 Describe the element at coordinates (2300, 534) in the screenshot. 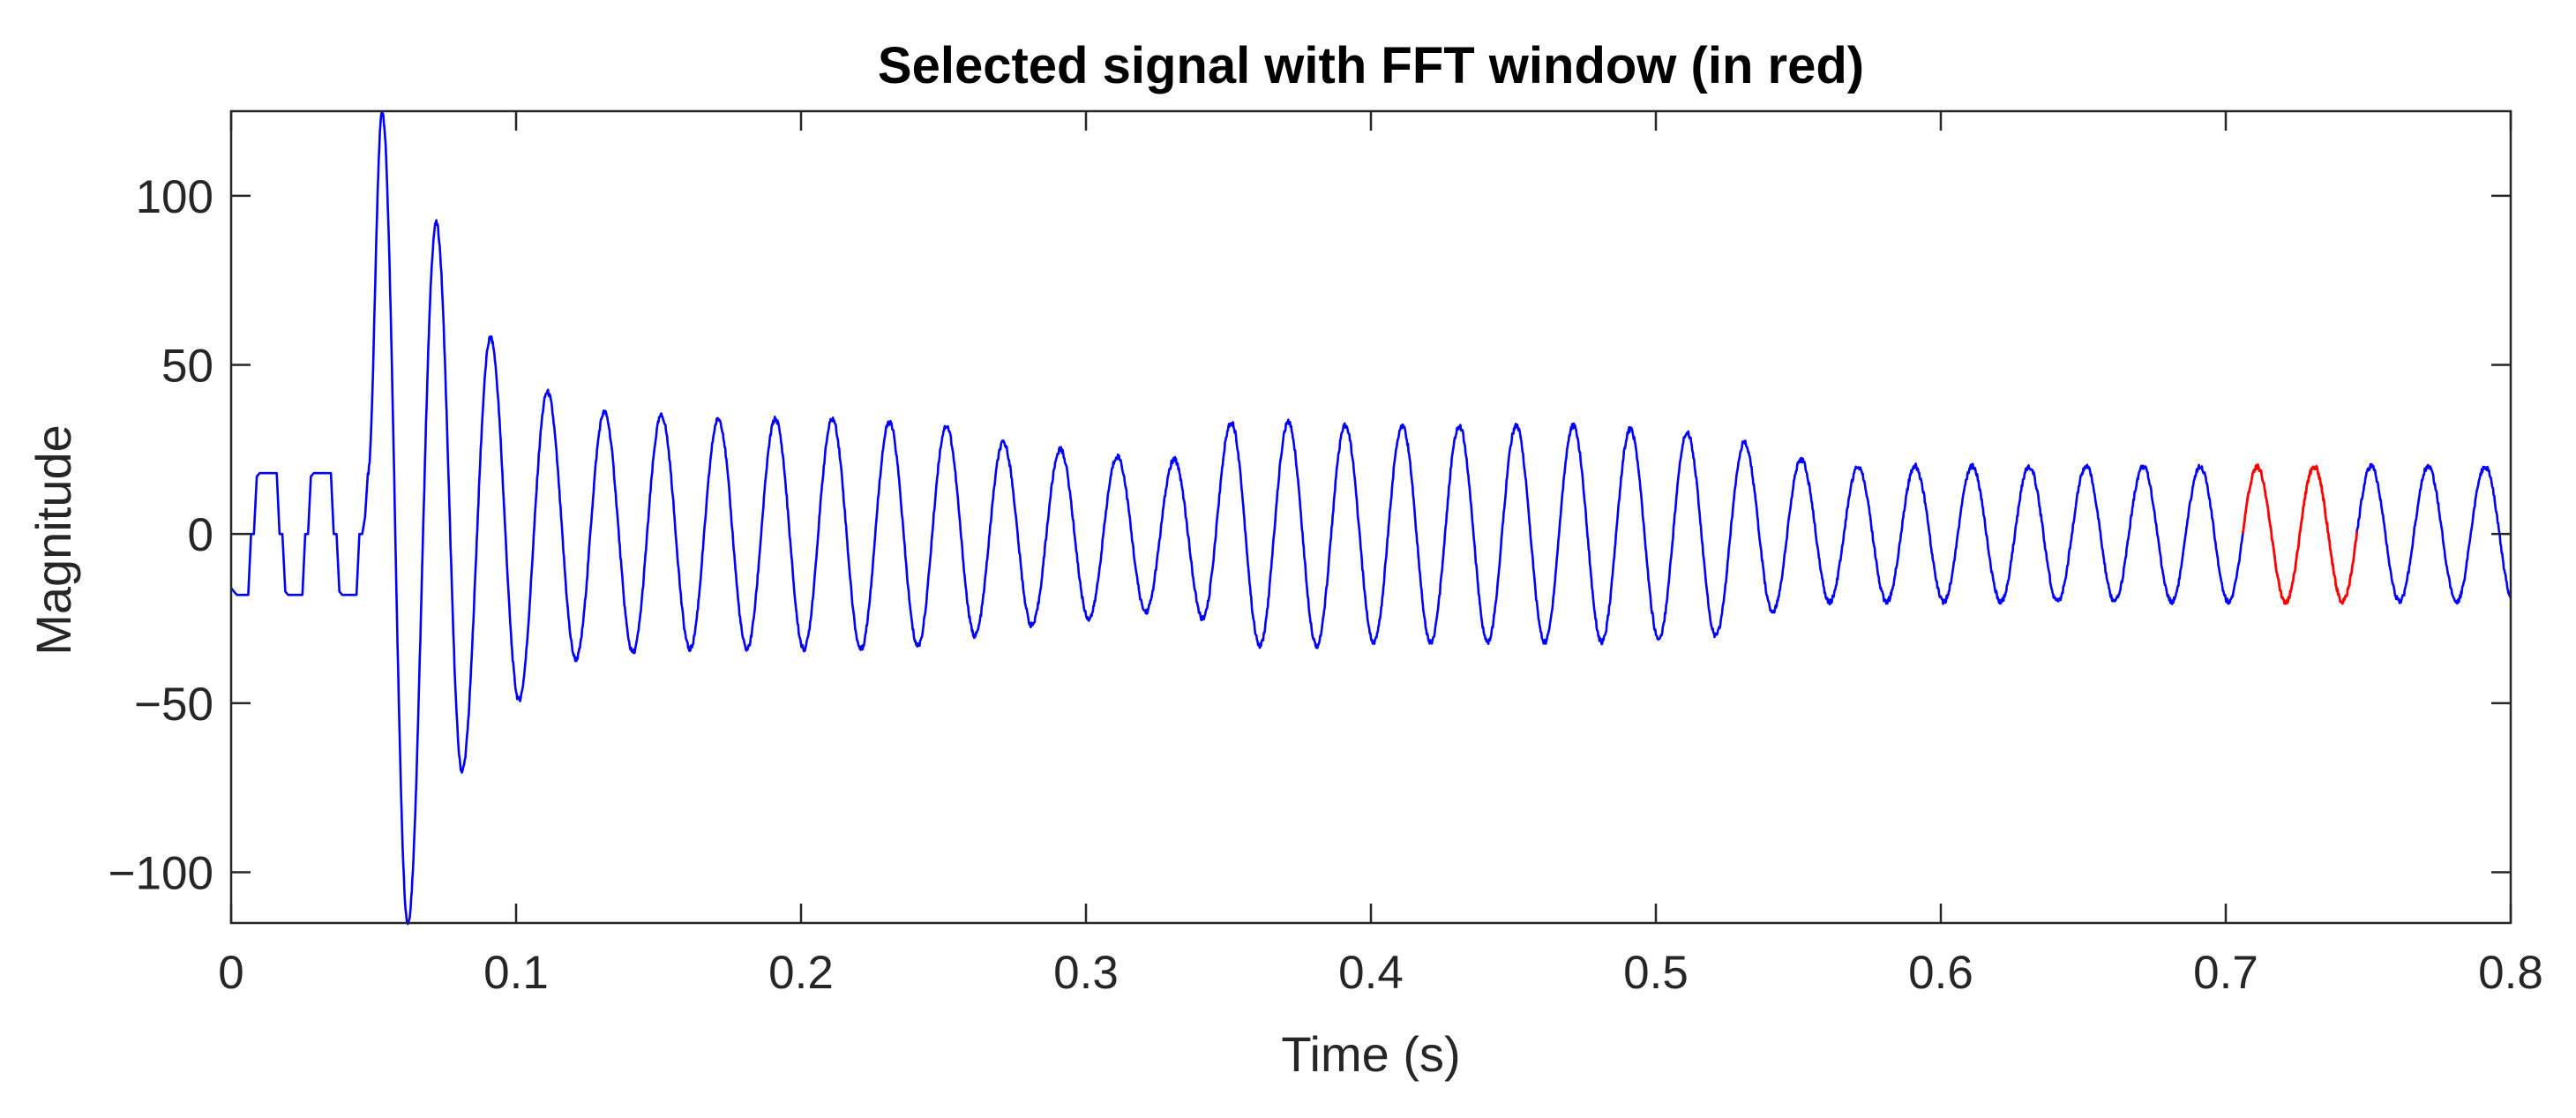

I see `fft-window-series-line` at that location.